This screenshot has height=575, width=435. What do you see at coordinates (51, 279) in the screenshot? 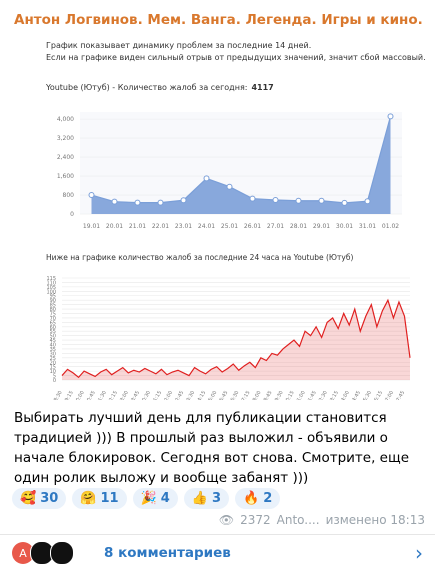
I see `y-tick-label: 115` at bounding box center [51, 279].